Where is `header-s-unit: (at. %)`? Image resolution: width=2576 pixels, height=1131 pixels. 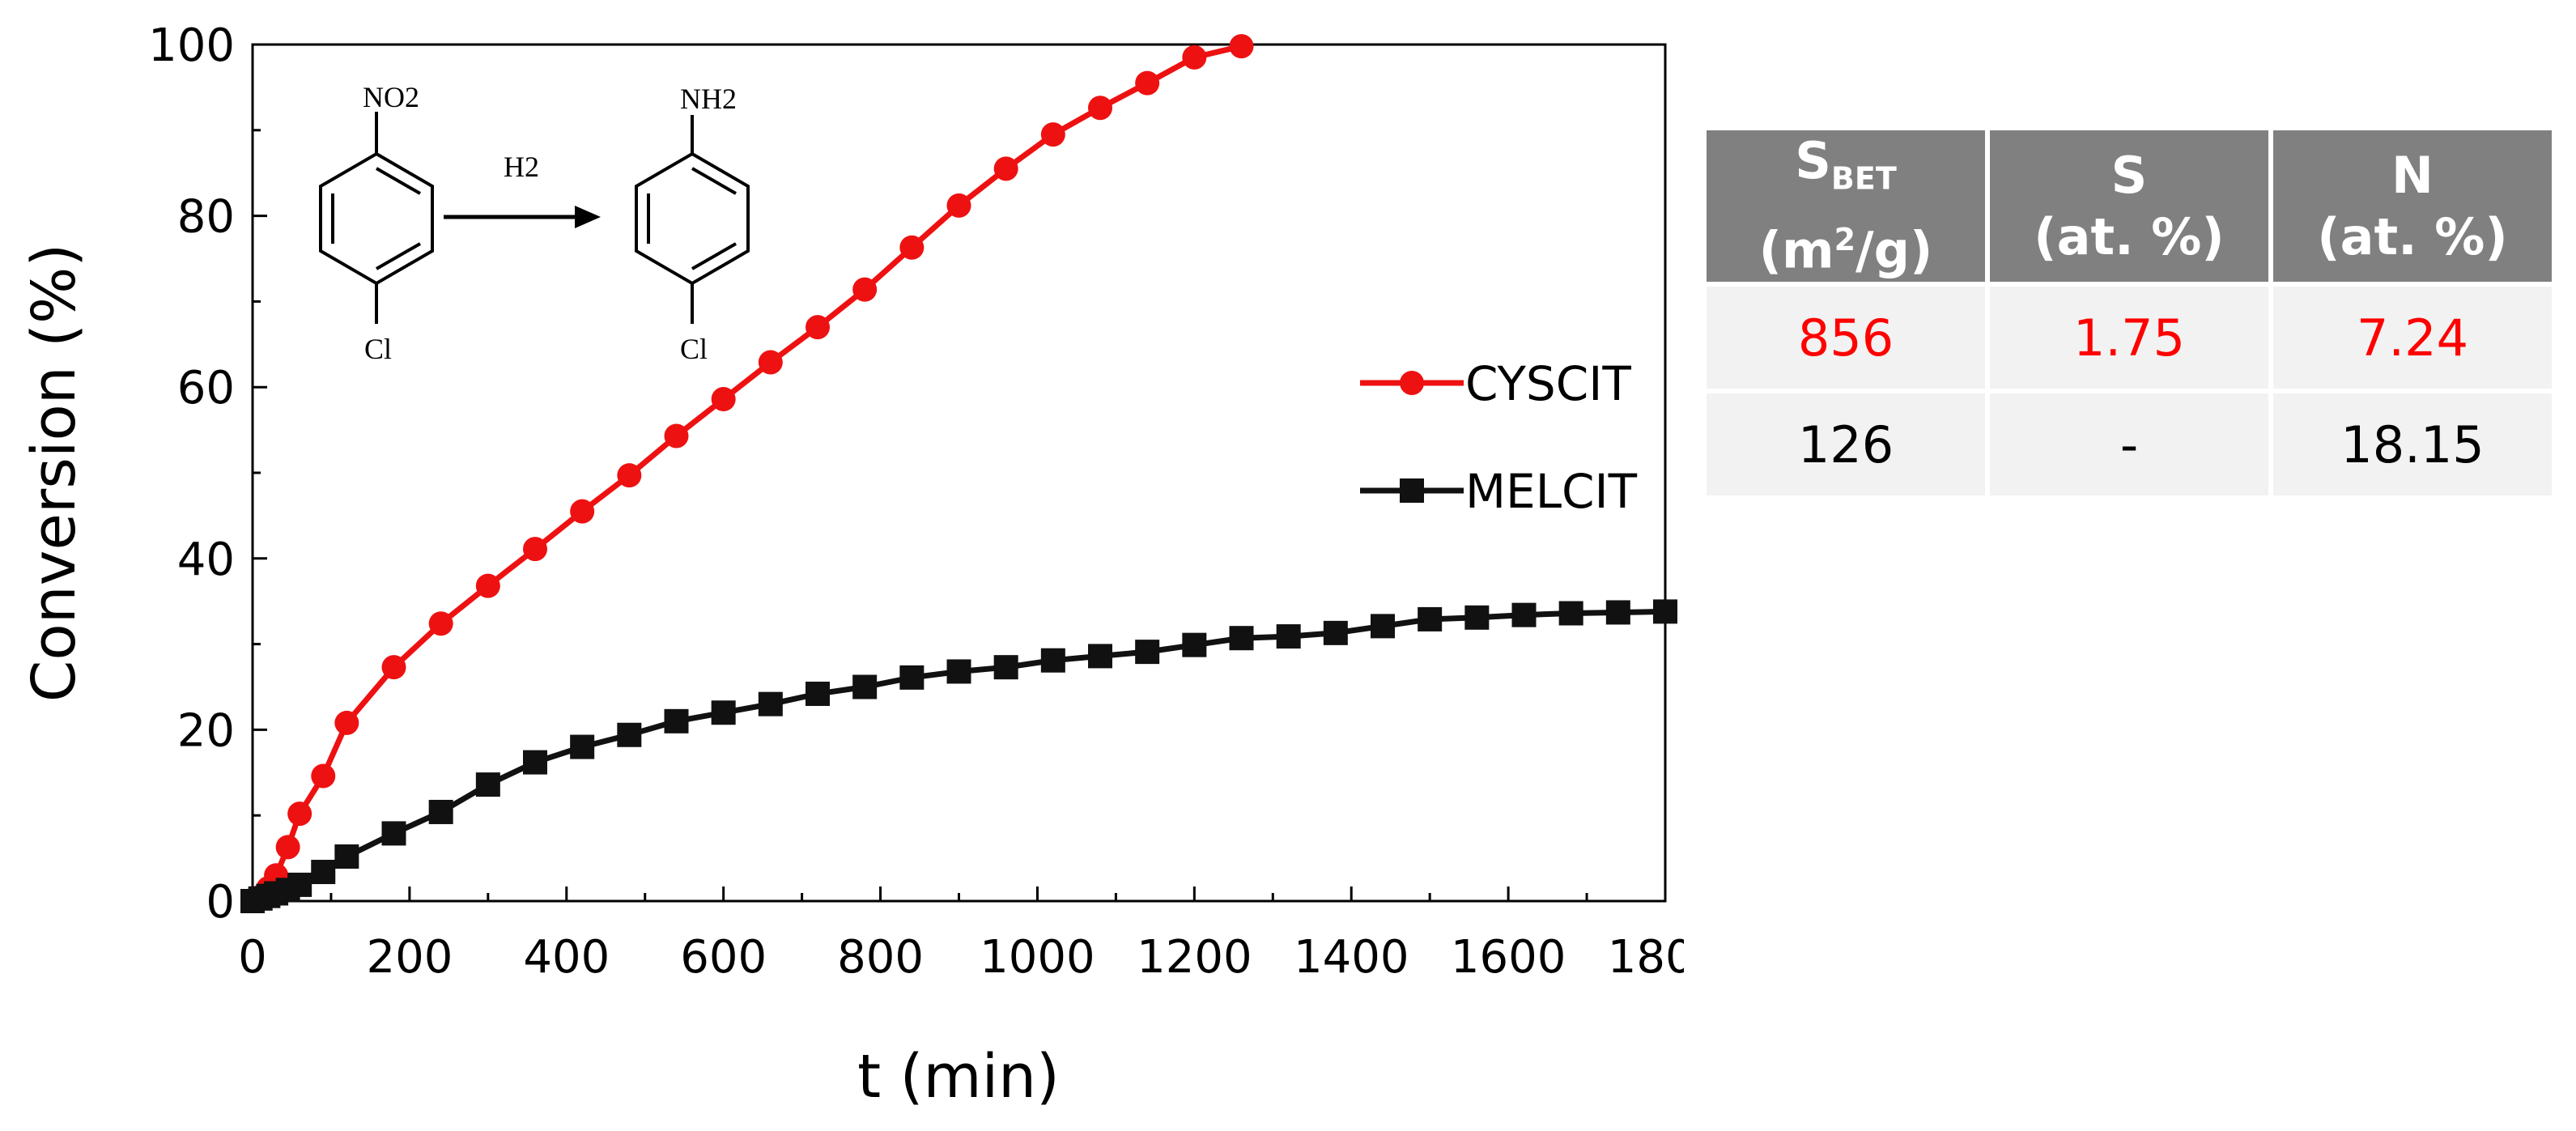
header-s-unit: (at. %) is located at coordinates (2129, 236).